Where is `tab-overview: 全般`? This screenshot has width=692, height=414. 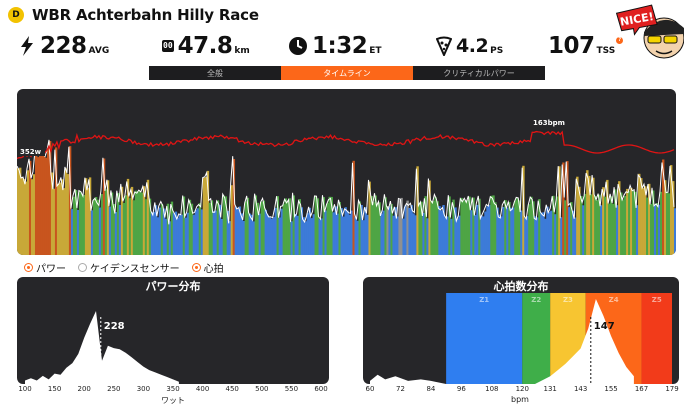
tab-overview: 全般 is located at coordinates (215, 73).